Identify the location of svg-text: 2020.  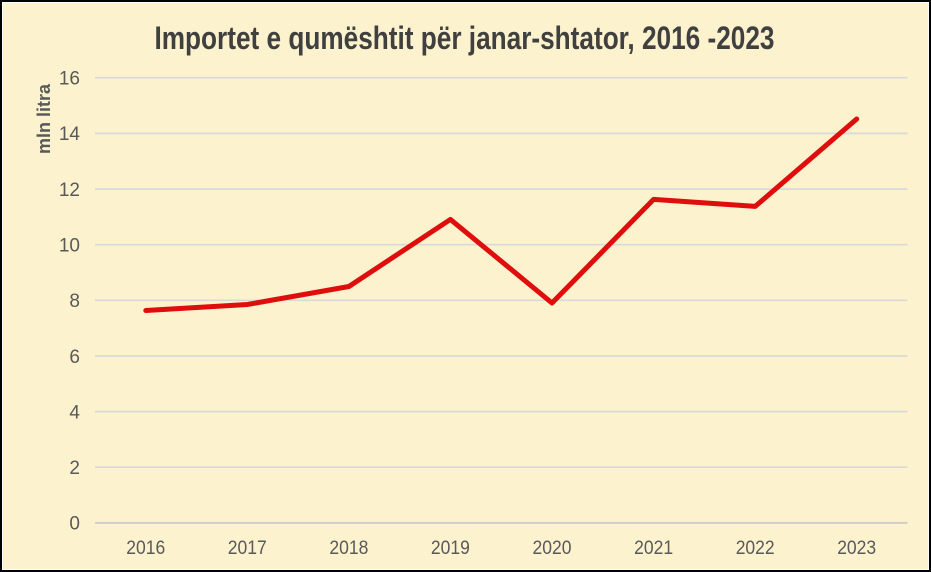
(552, 548).